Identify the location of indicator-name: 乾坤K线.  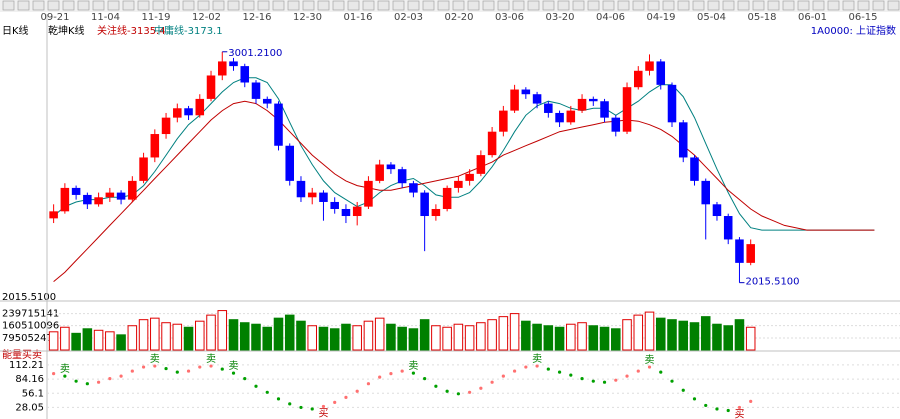
(66, 30).